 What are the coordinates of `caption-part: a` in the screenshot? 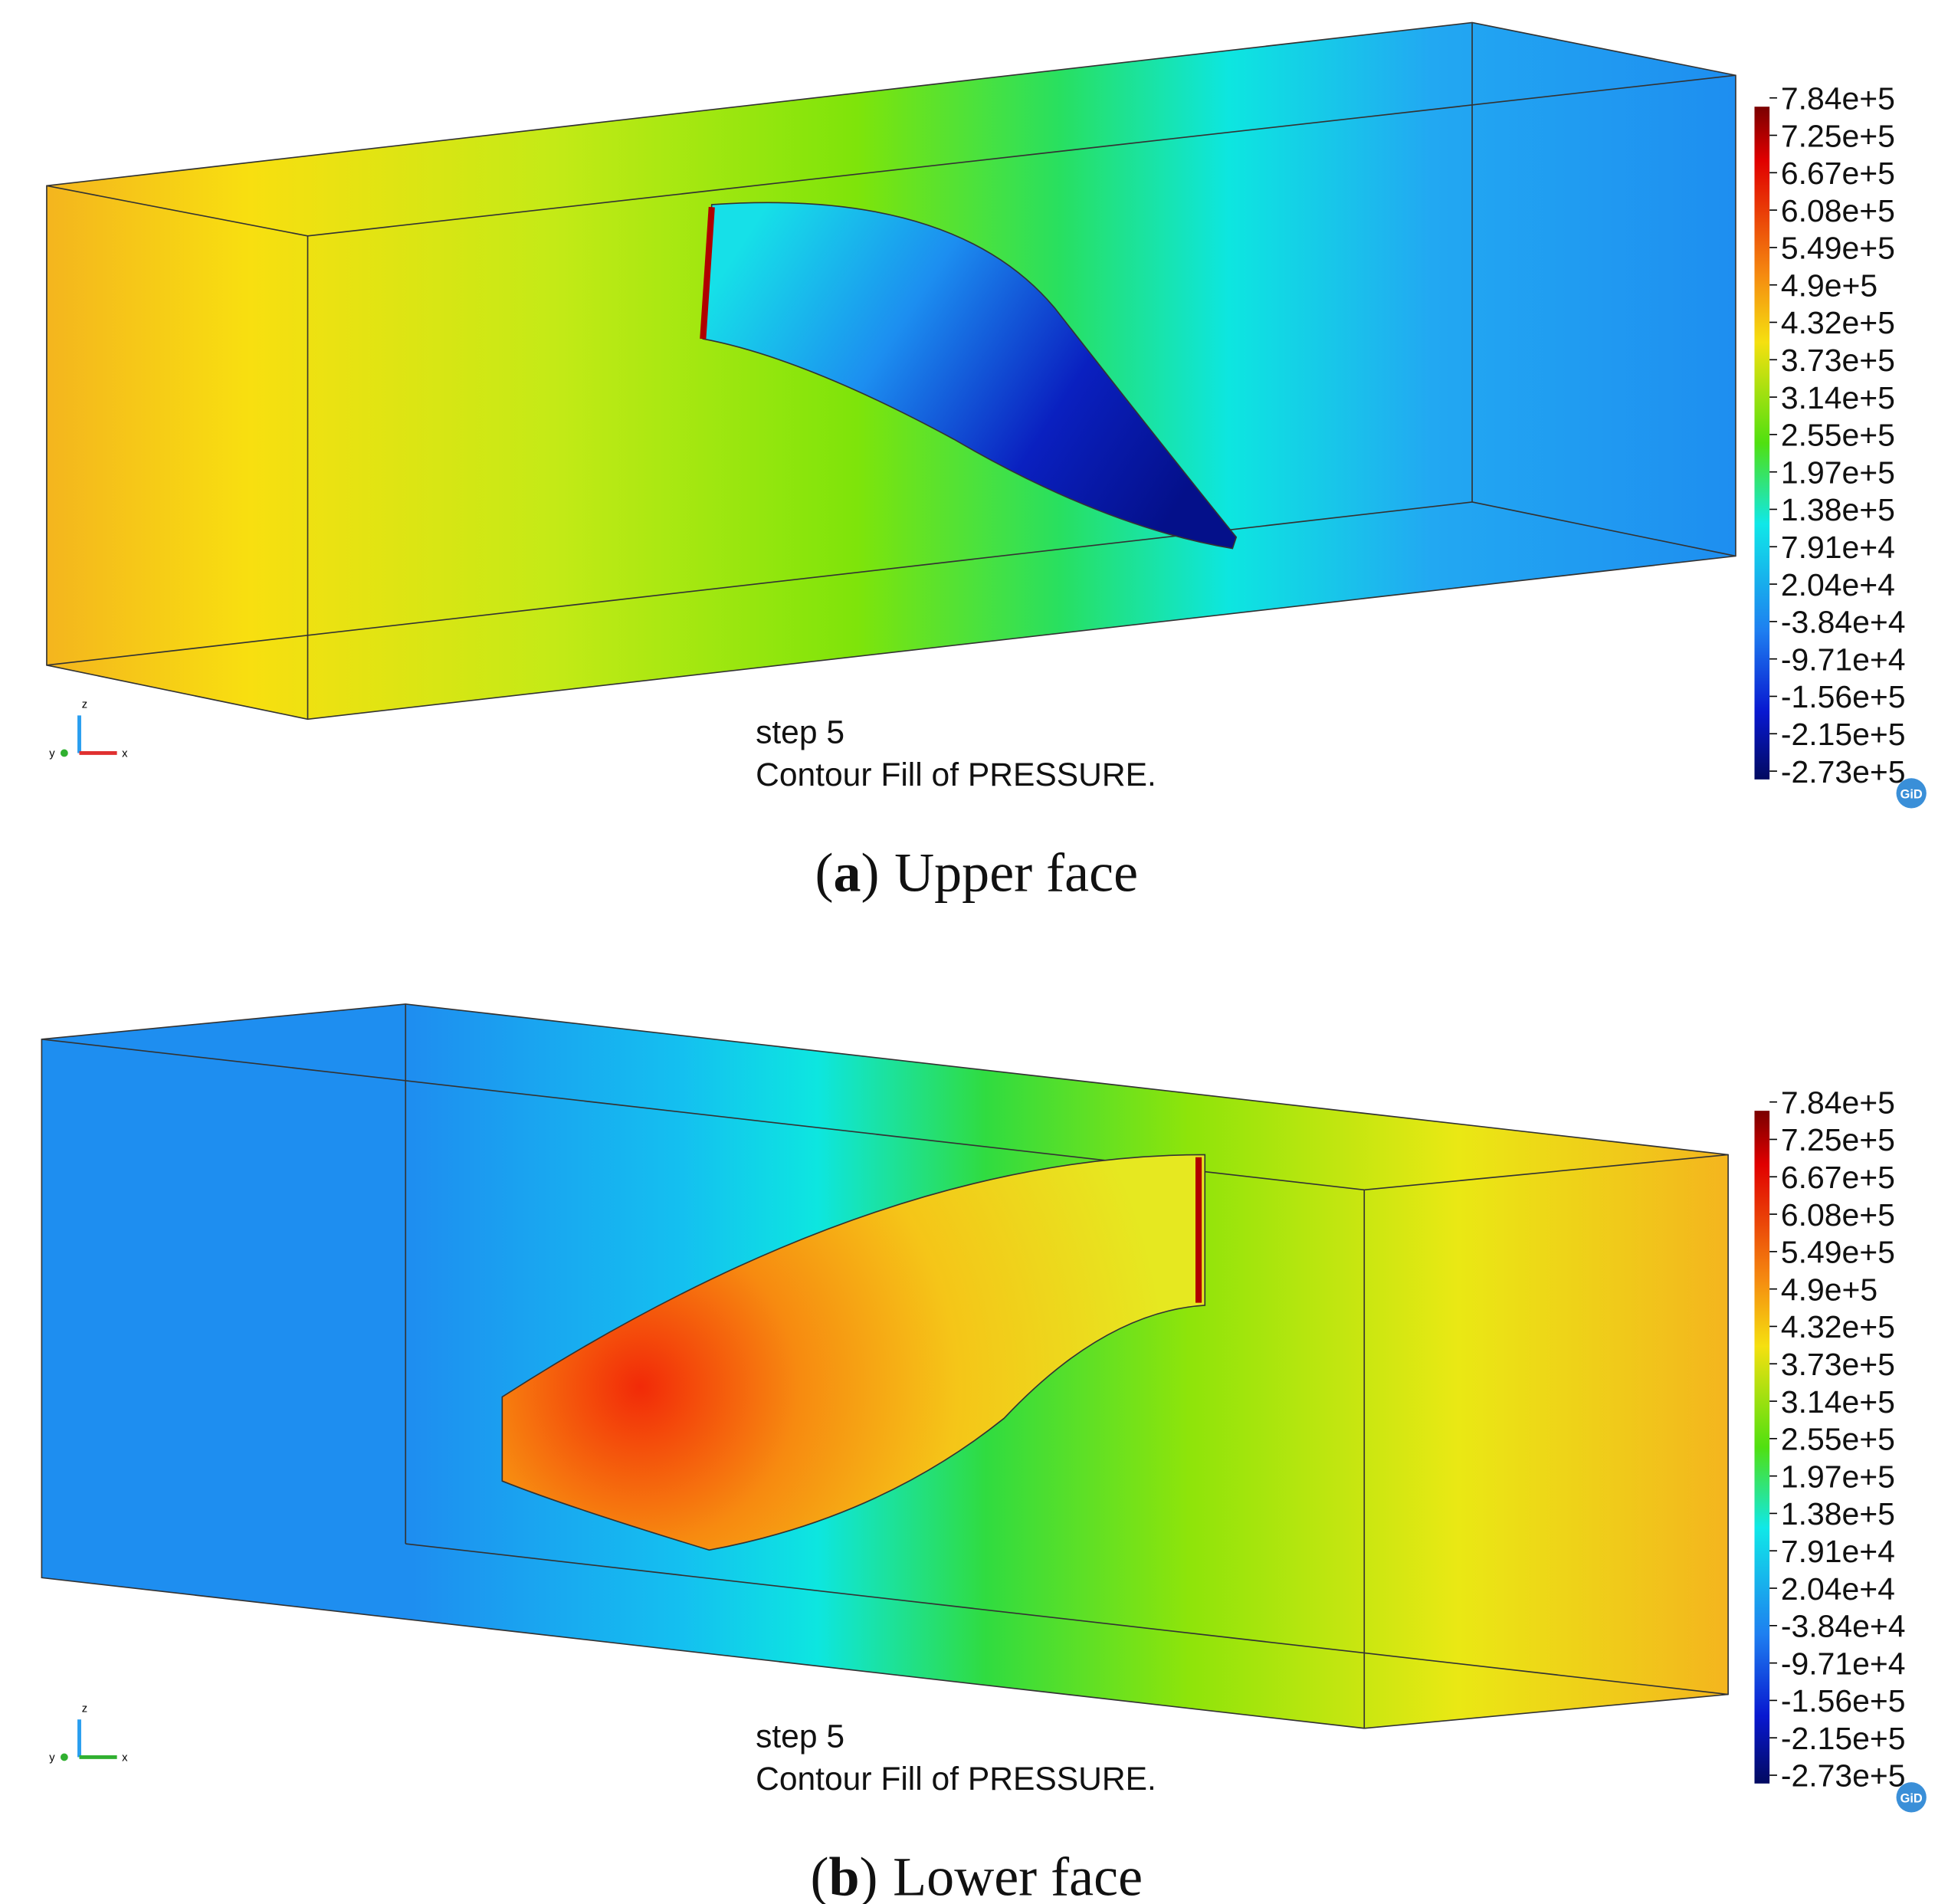 It's located at (847, 873).